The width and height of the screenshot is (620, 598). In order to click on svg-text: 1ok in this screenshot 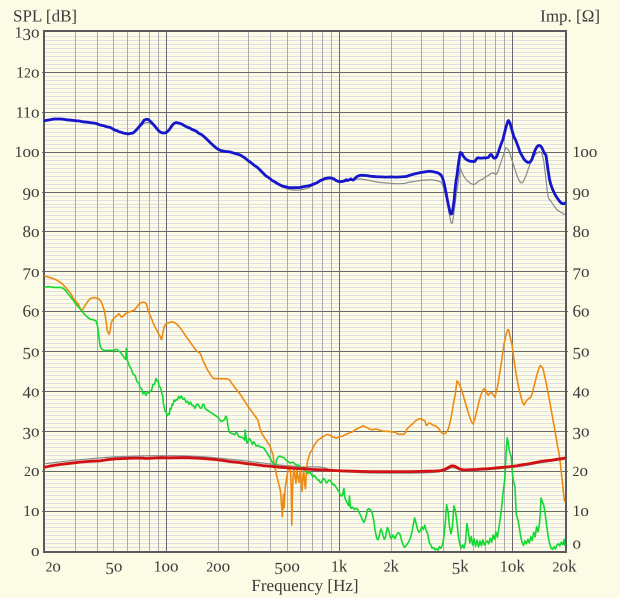, I will do `click(512, 566)`.